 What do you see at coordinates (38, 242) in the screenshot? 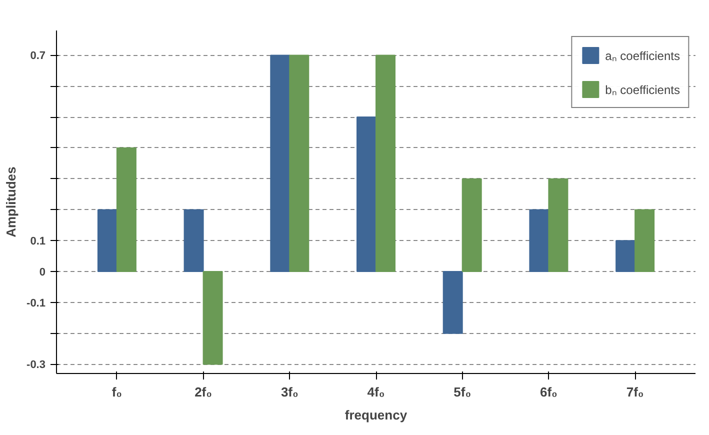
I see `y-tick-label: 0.1` at bounding box center [38, 242].